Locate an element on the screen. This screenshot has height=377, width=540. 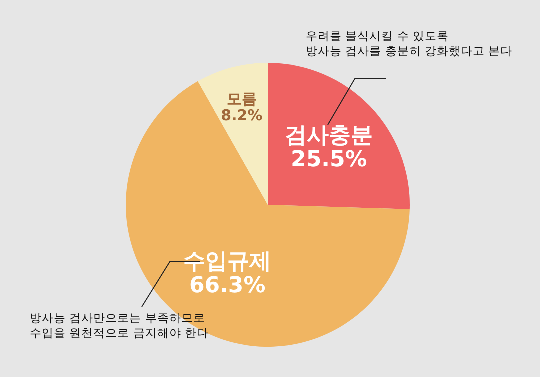
data-label: 25.5% is located at coordinates (329, 160).